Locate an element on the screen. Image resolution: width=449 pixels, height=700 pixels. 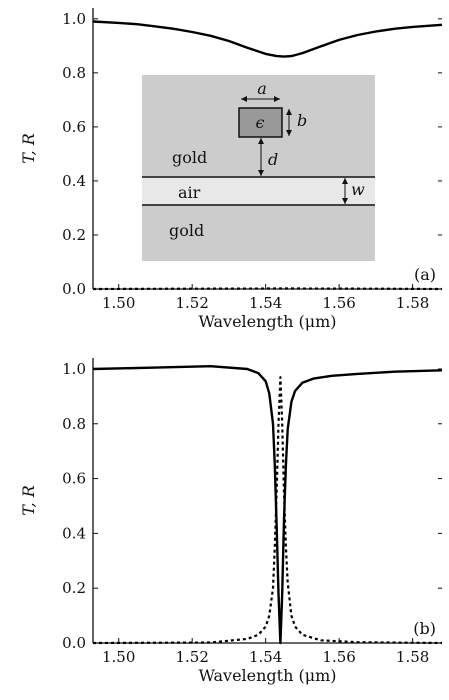
inset-b-arrowhead-top is located at coordinates (289, 112).